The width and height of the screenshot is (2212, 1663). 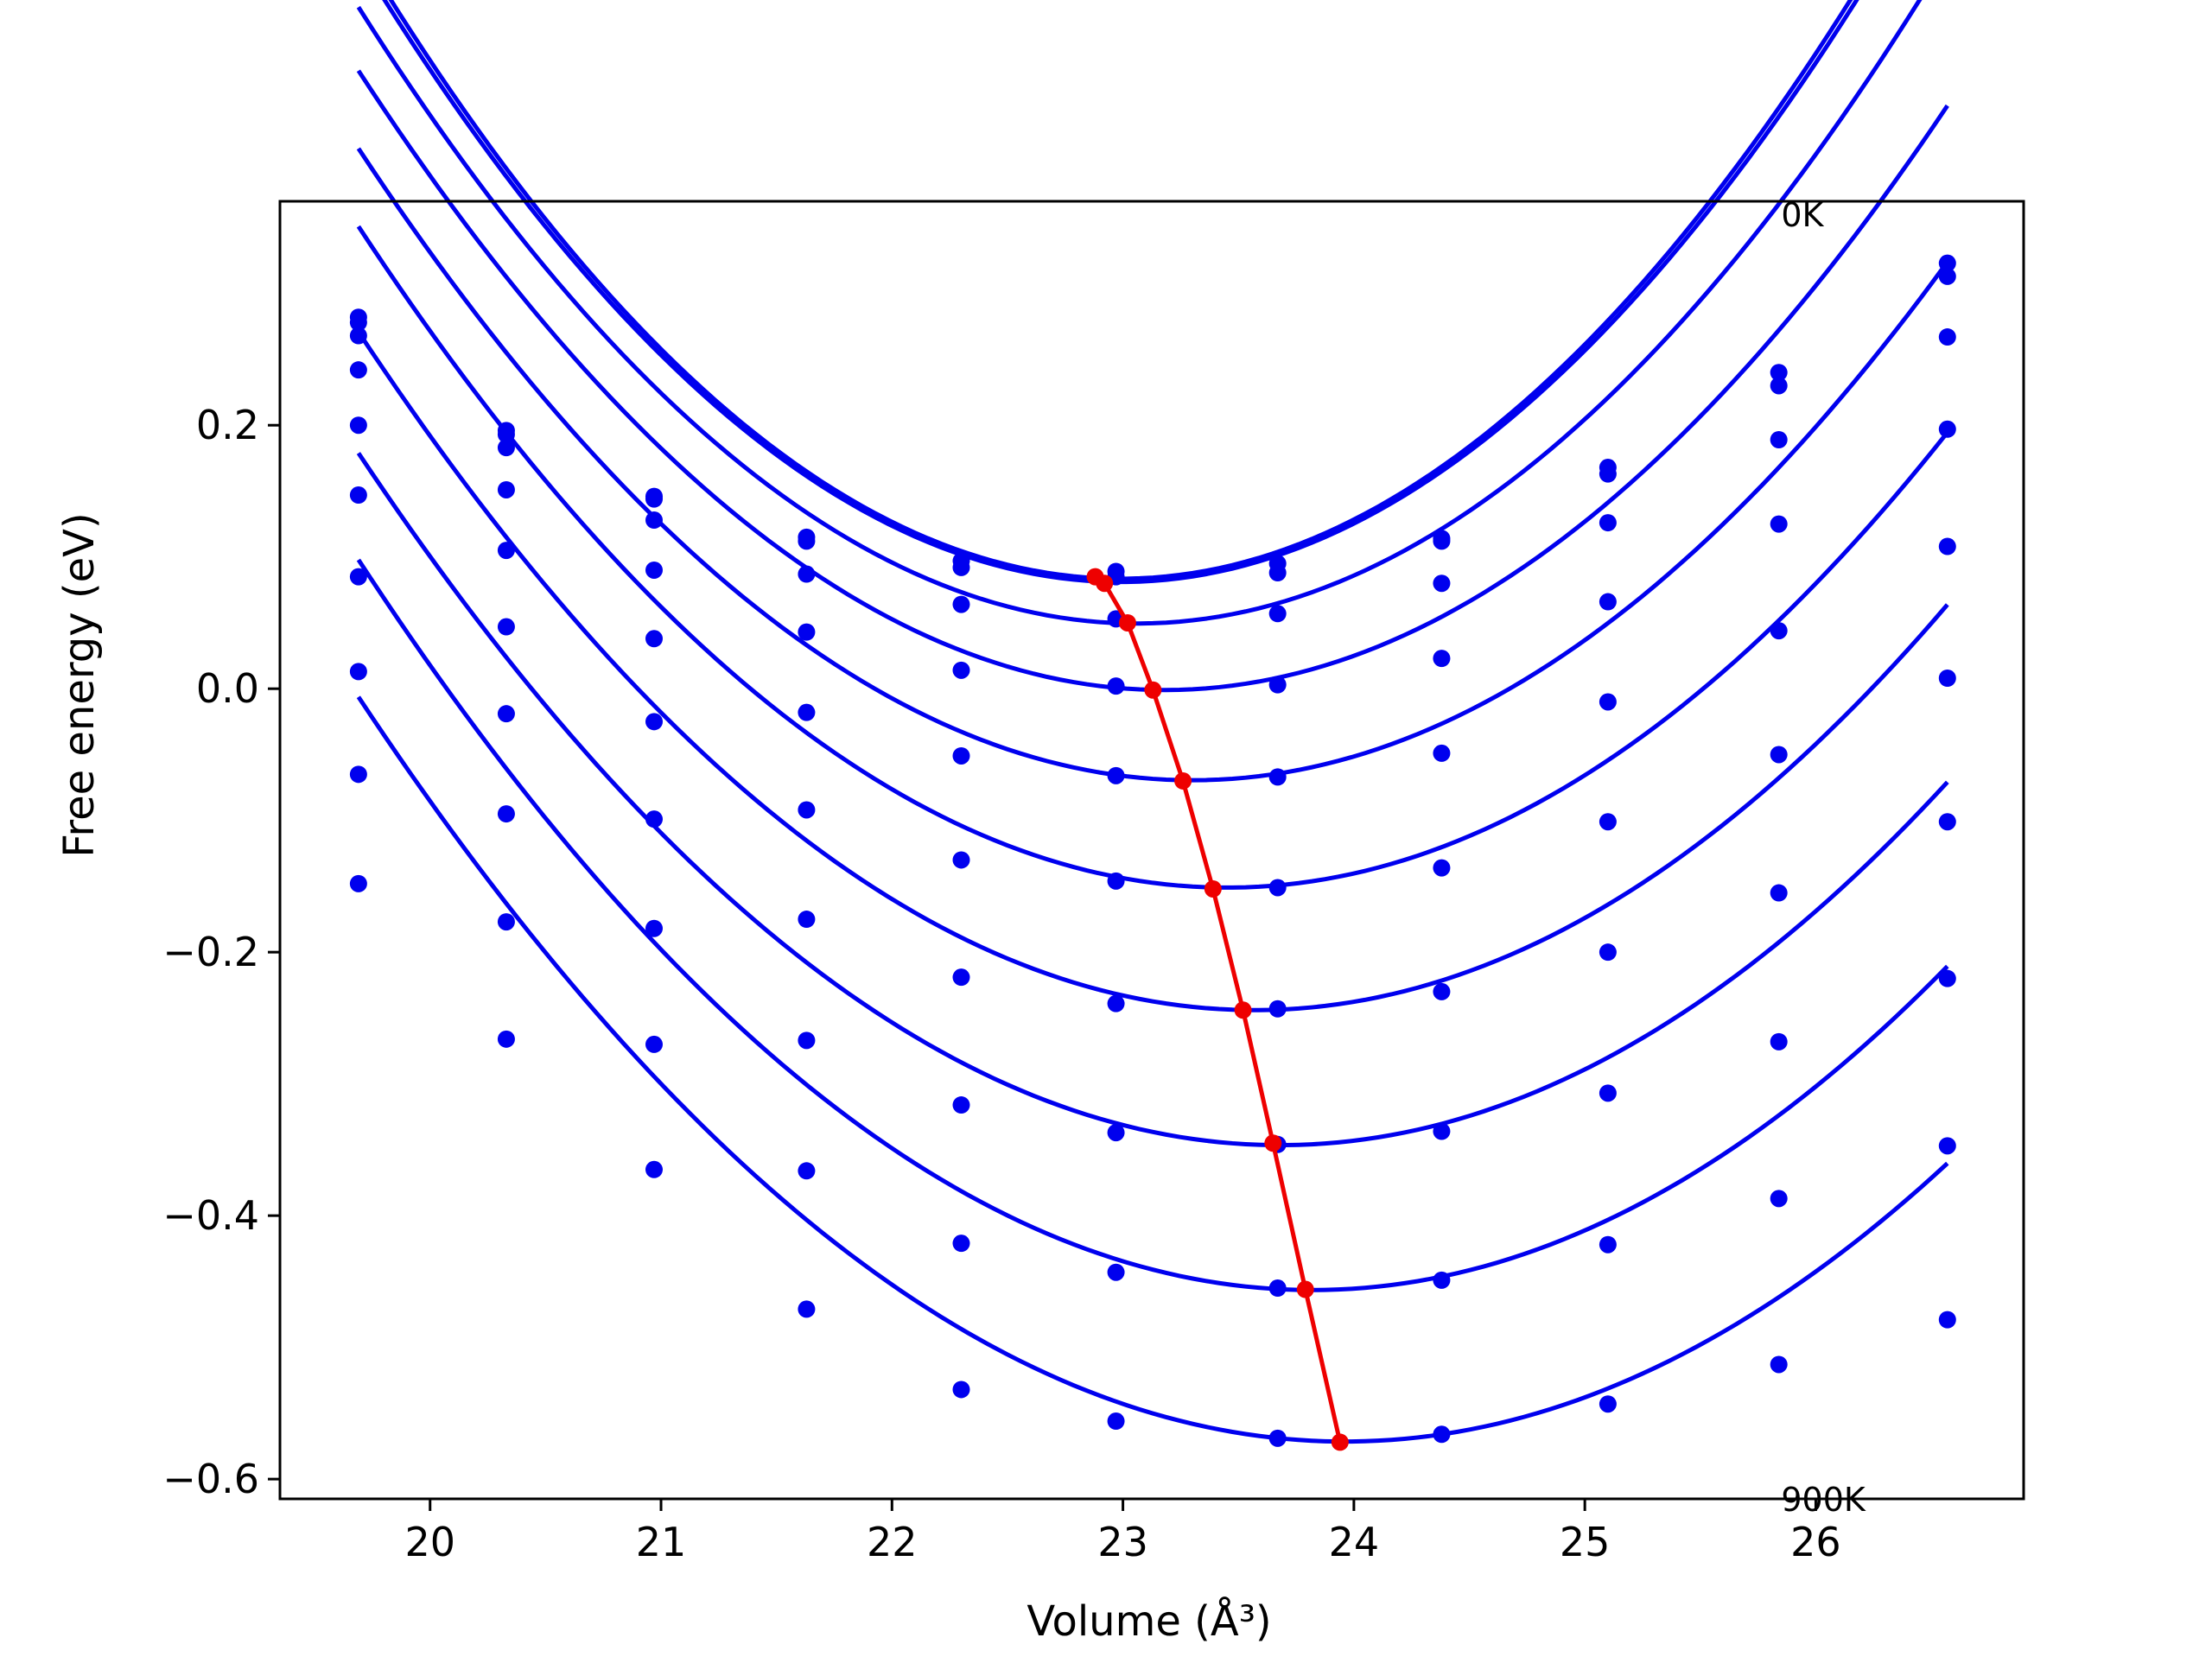 What do you see at coordinates (1354, 1542) in the screenshot?
I see `x-tick-label: 24` at bounding box center [1354, 1542].